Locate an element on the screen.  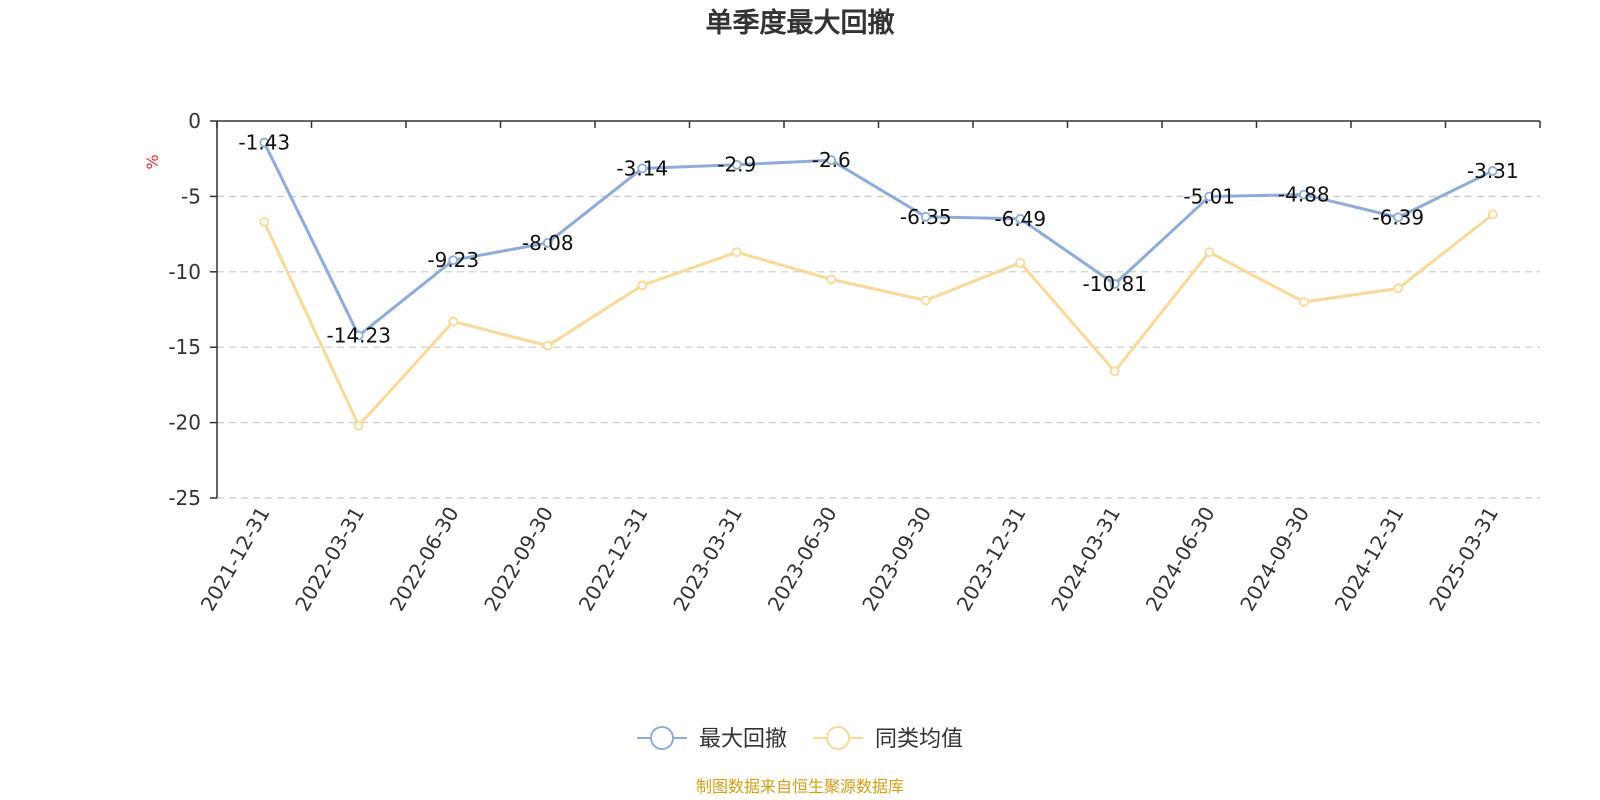
x-tick-label: 2022-06-30 is located at coordinates (424, 559).